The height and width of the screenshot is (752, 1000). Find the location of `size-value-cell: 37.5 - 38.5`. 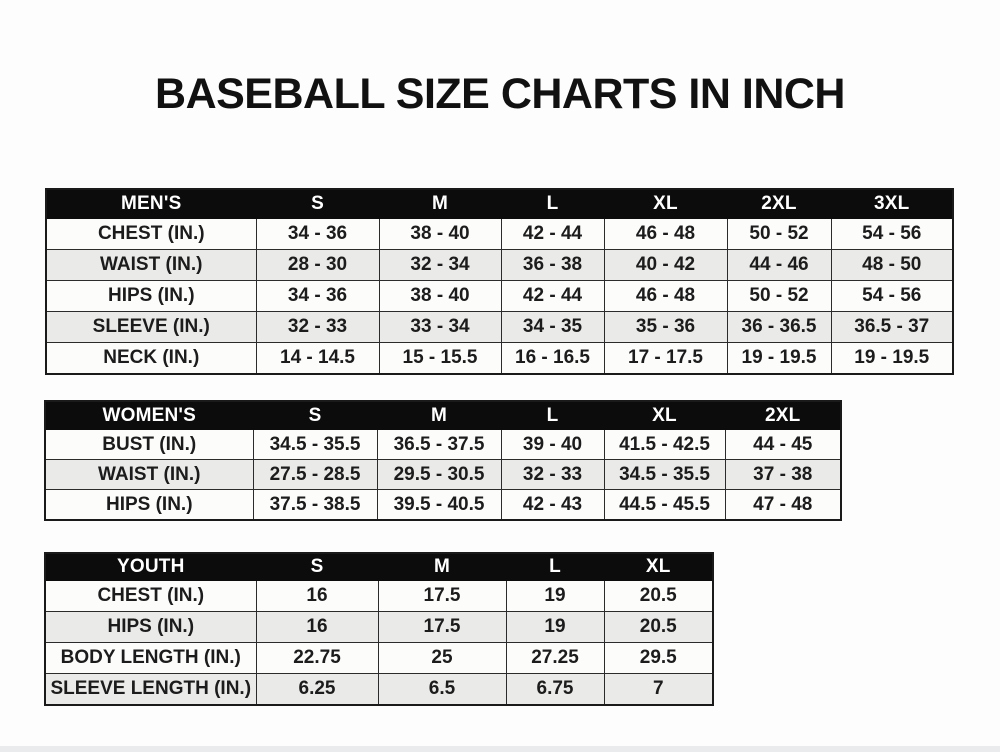

size-value-cell: 37.5 - 38.5 is located at coordinates (315, 505).